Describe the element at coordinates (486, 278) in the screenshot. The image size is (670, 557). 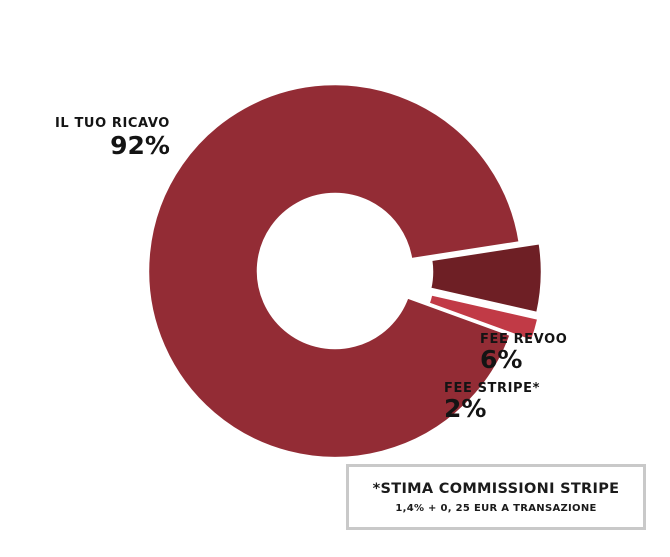
I see `slice-revoo` at that location.